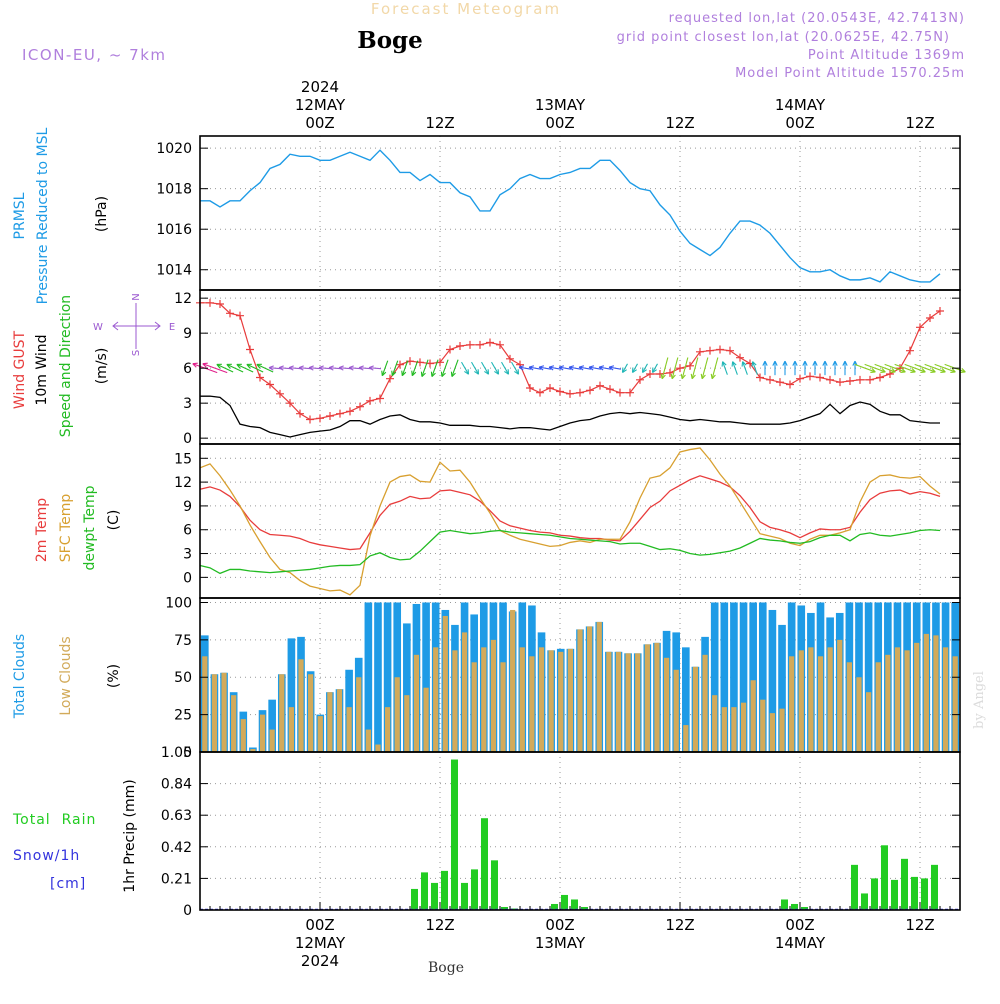 This screenshot has width=1000, height=1004. I want to click on bottom-time-label: 00Z, so click(559, 925).